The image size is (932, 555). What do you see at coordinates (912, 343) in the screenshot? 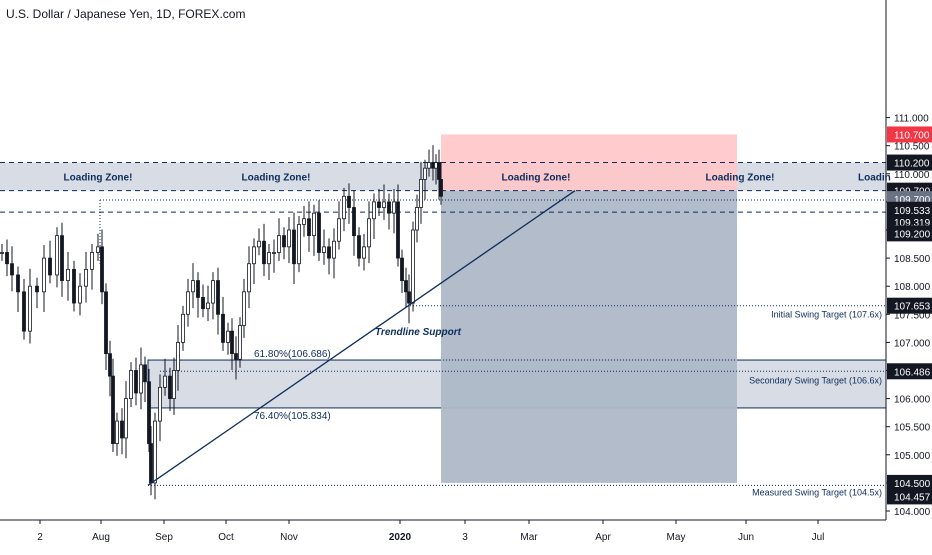
I see `y-tick-label-6: 107.000` at bounding box center [912, 343].